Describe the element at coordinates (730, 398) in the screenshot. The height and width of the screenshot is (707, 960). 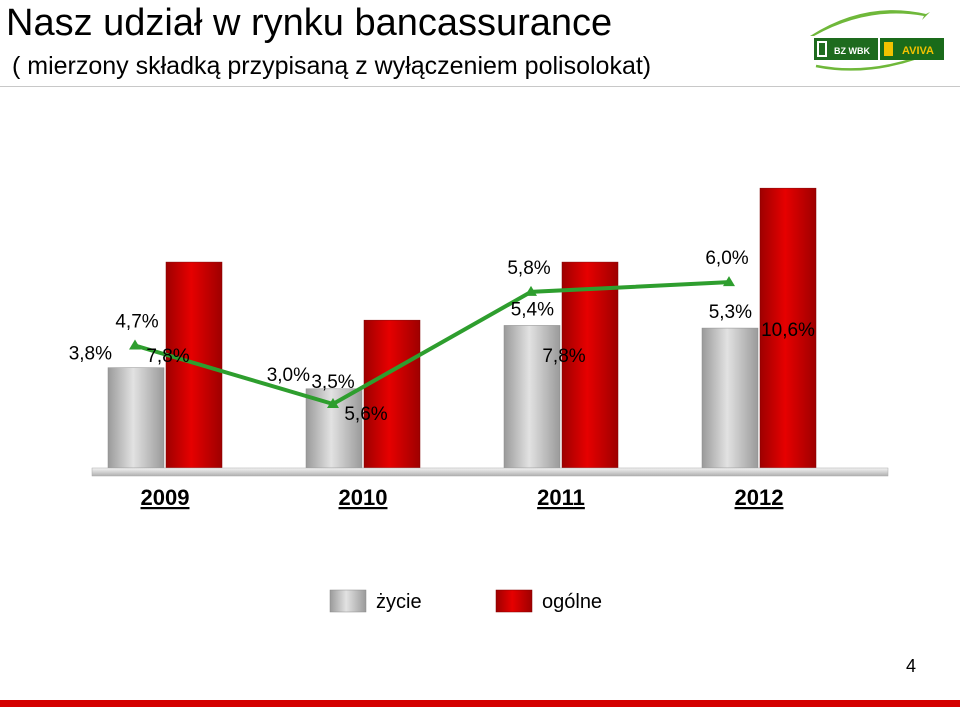
I see `bar-zycie-2012` at that location.